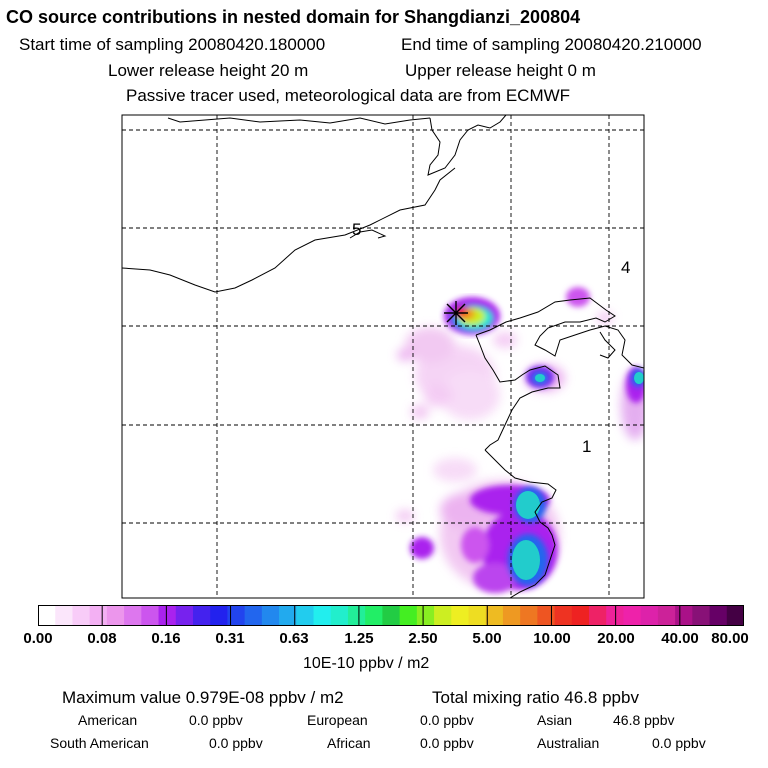 This screenshot has height=768, width=768. I want to click on legend-tick: 0.08, so click(102, 638).